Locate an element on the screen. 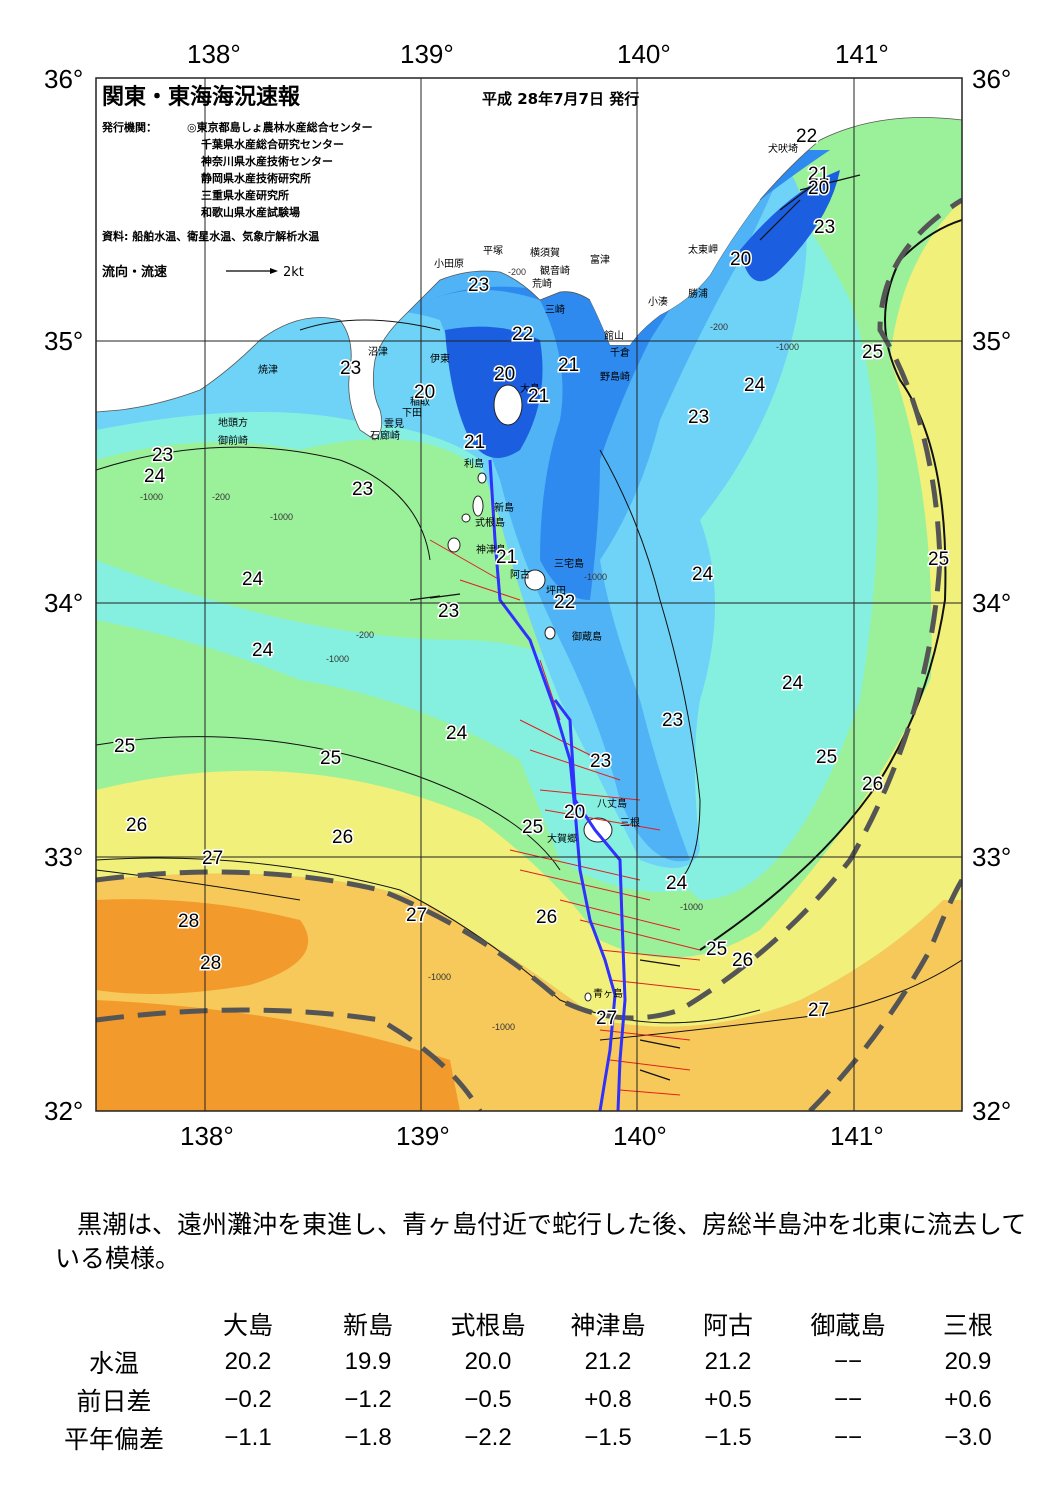 This screenshot has height=1503, width=1064. table-row: 平年偏差 −1.1 −1.8 −2.2 −1.5 −1.5 −− −3.0 is located at coordinates (534, 1438).